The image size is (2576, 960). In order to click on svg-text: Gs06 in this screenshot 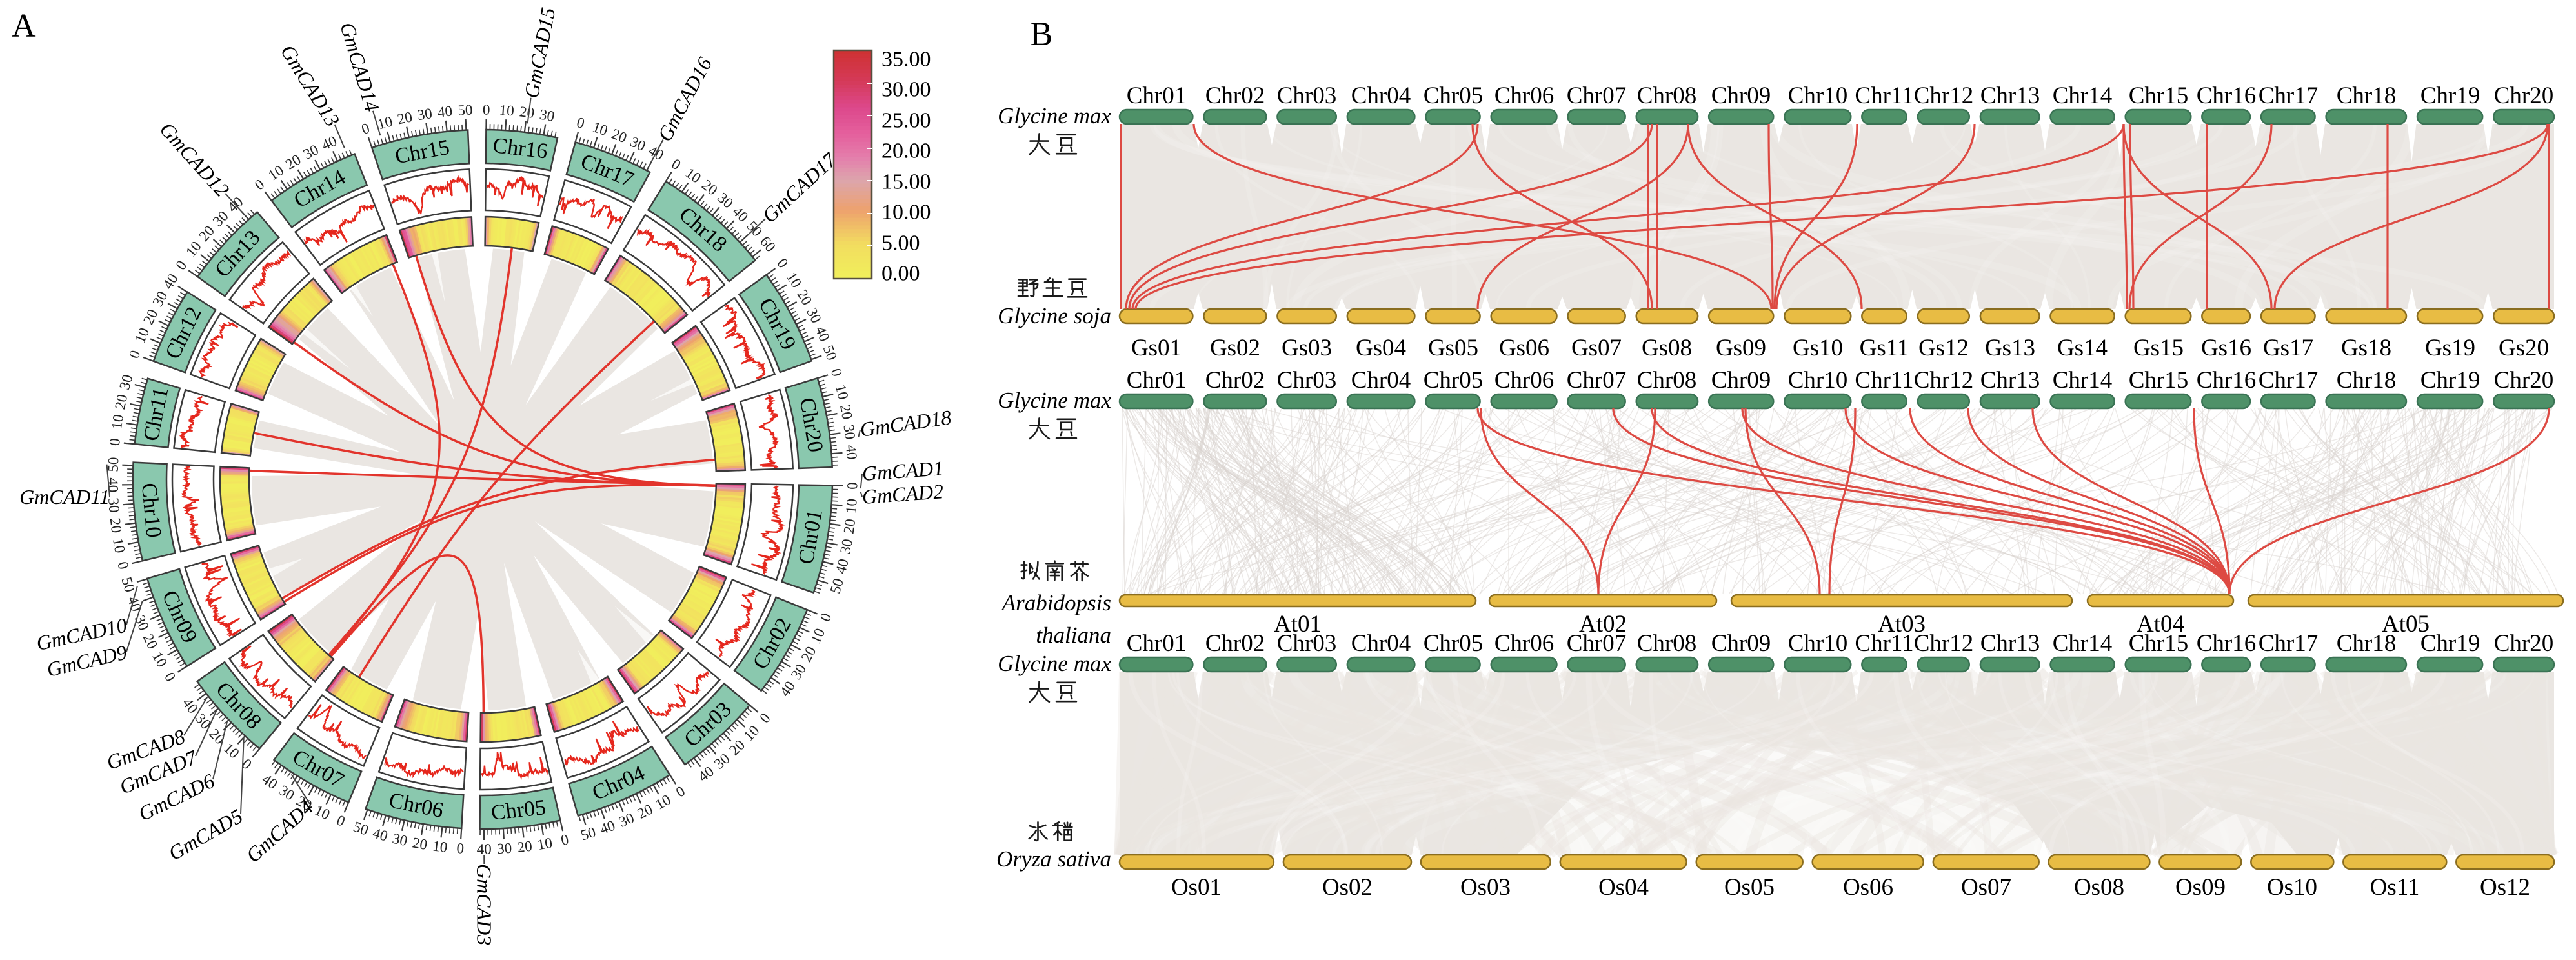, I will do `click(1524, 348)`.